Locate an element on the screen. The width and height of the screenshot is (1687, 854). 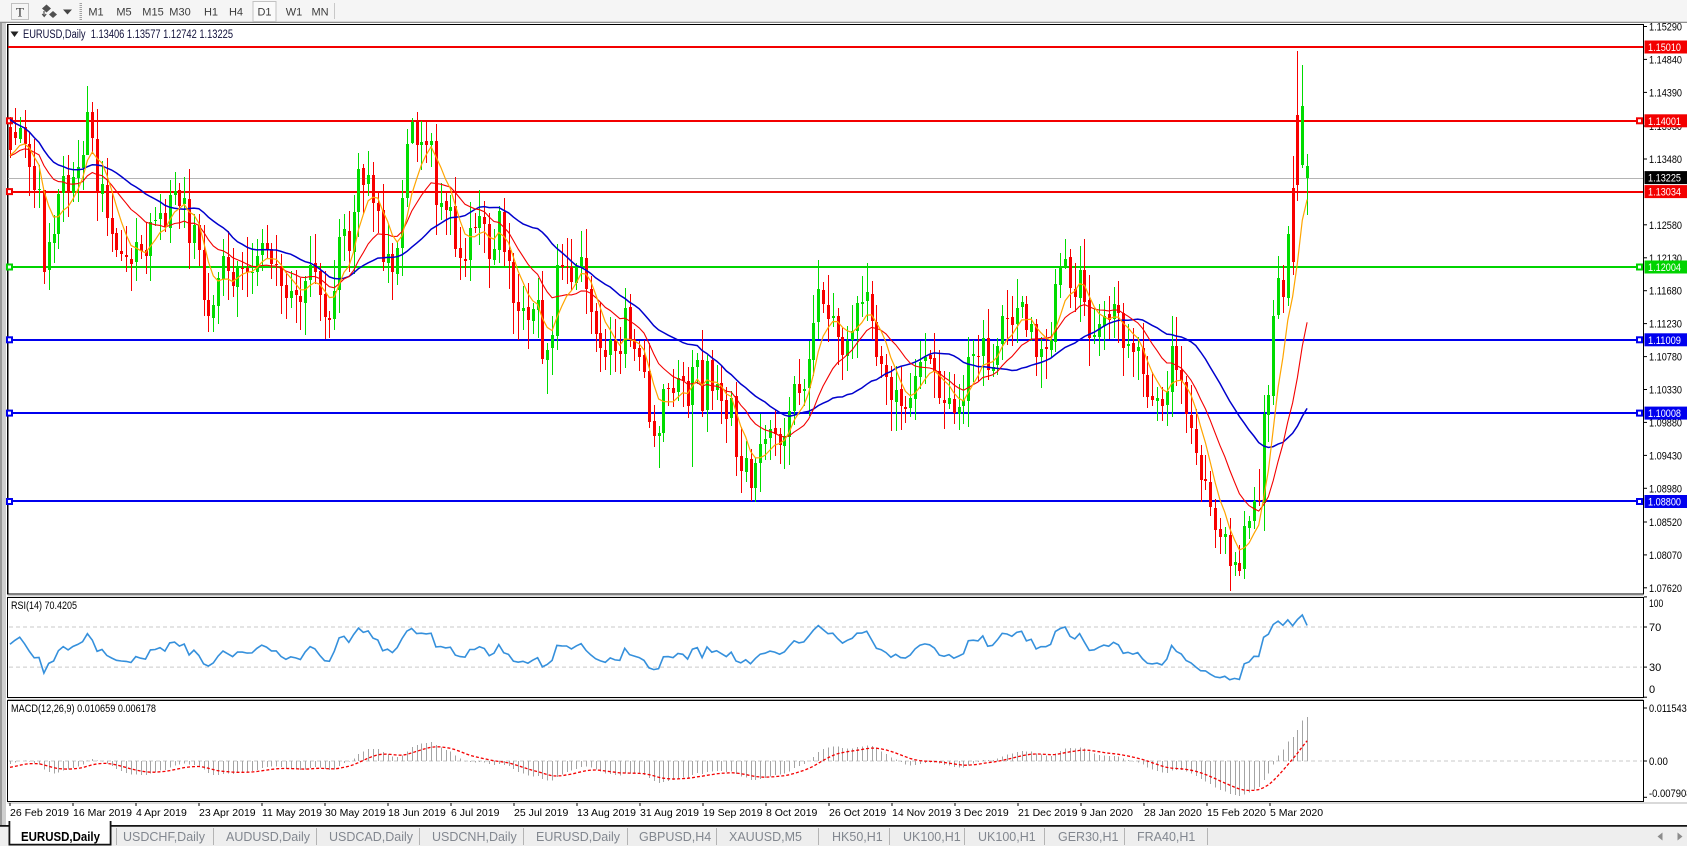
svg-text: 11 May 2019 is located at coordinates (292, 813).